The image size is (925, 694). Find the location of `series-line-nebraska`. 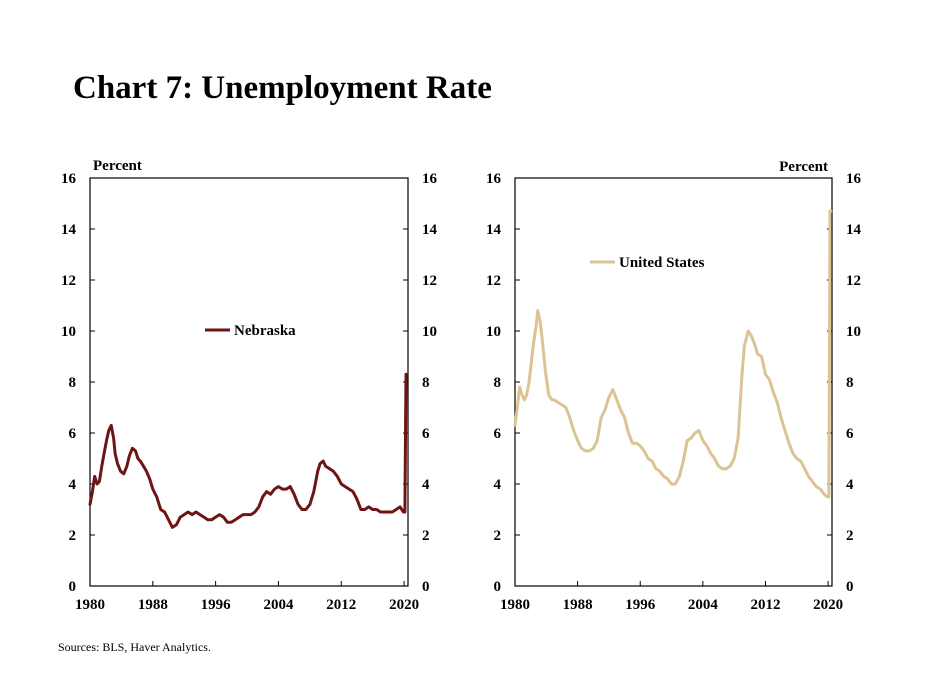

series-line-nebraska is located at coordinates (248, 450).